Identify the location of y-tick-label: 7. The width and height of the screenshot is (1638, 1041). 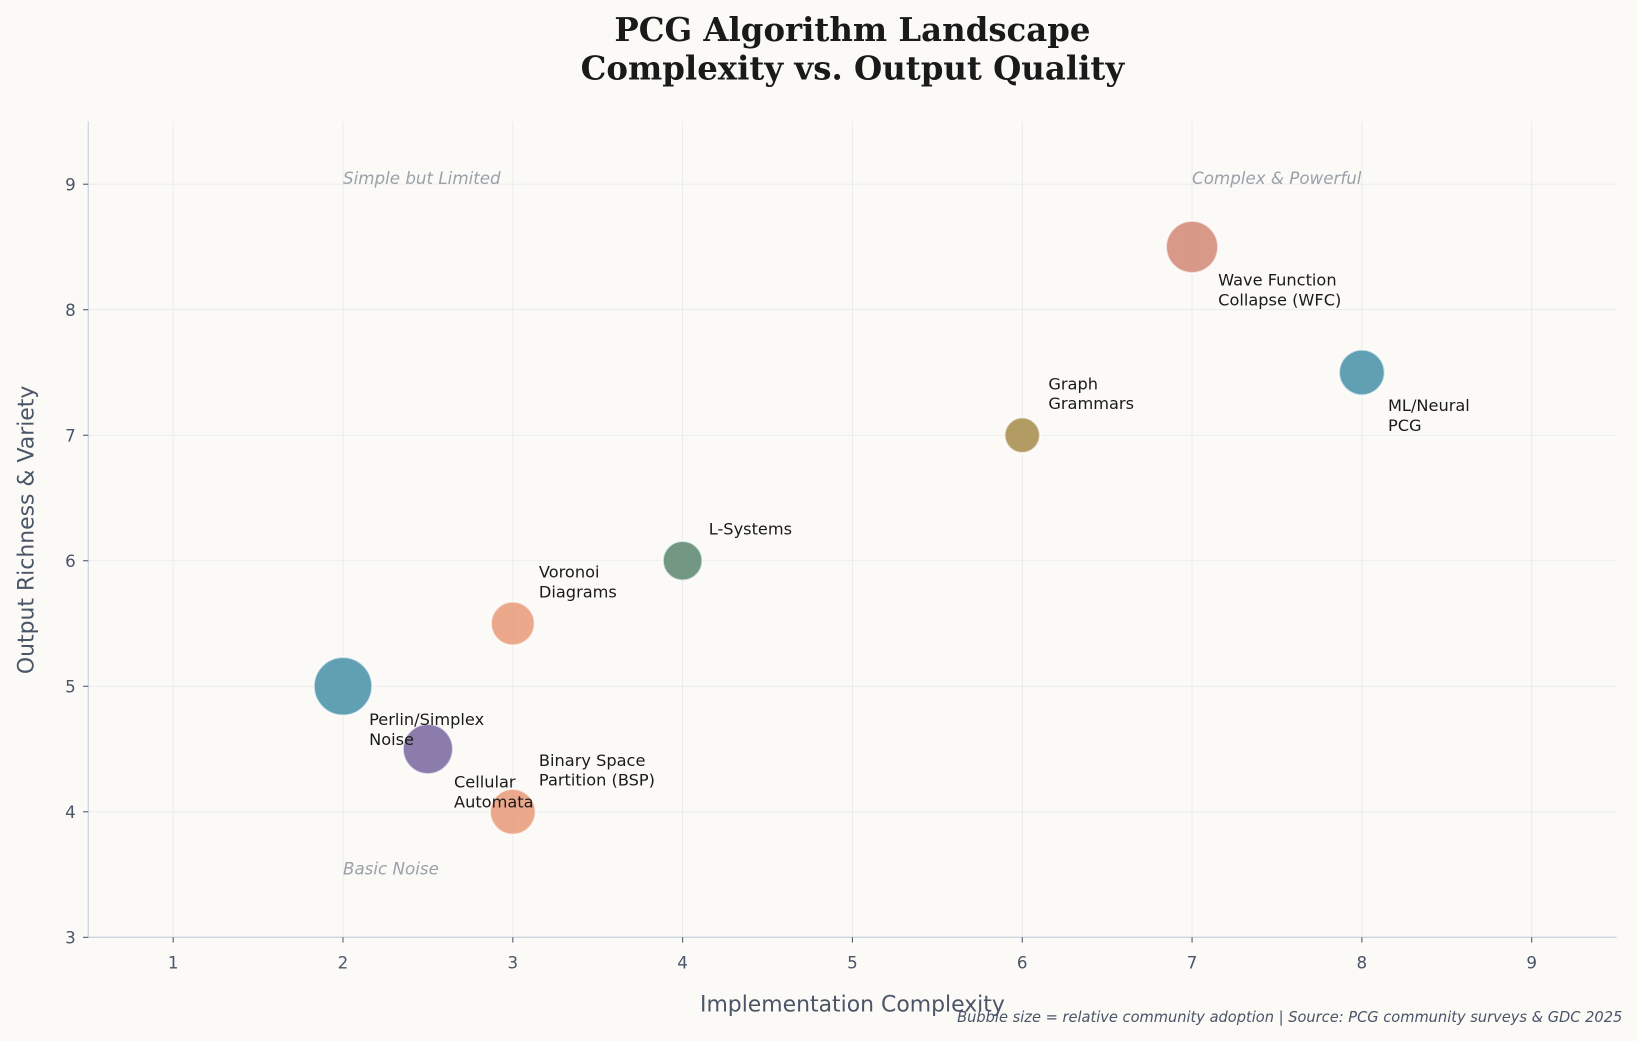
(70, 436).